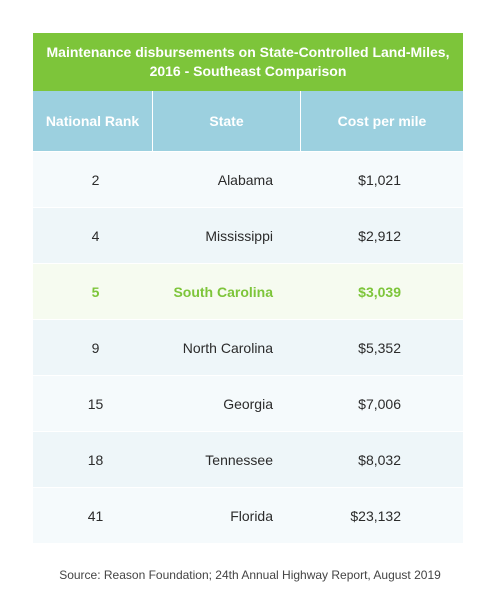 This screenshot has width=500, height=614. I want to click on table-row: 9 North Carolina $5,352, so click(248, 347).